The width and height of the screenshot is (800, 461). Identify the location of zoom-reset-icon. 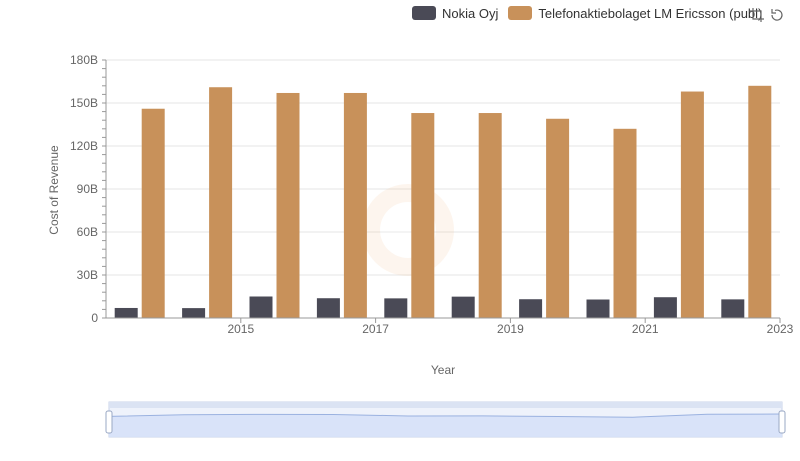
(777, 15).